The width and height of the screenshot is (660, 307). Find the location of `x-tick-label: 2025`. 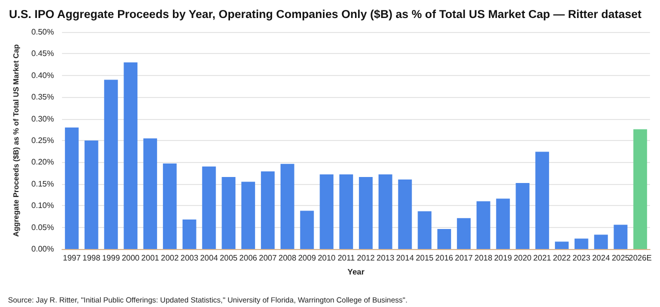

x-tick-label: 2025 is located at coordinates (621, 258).